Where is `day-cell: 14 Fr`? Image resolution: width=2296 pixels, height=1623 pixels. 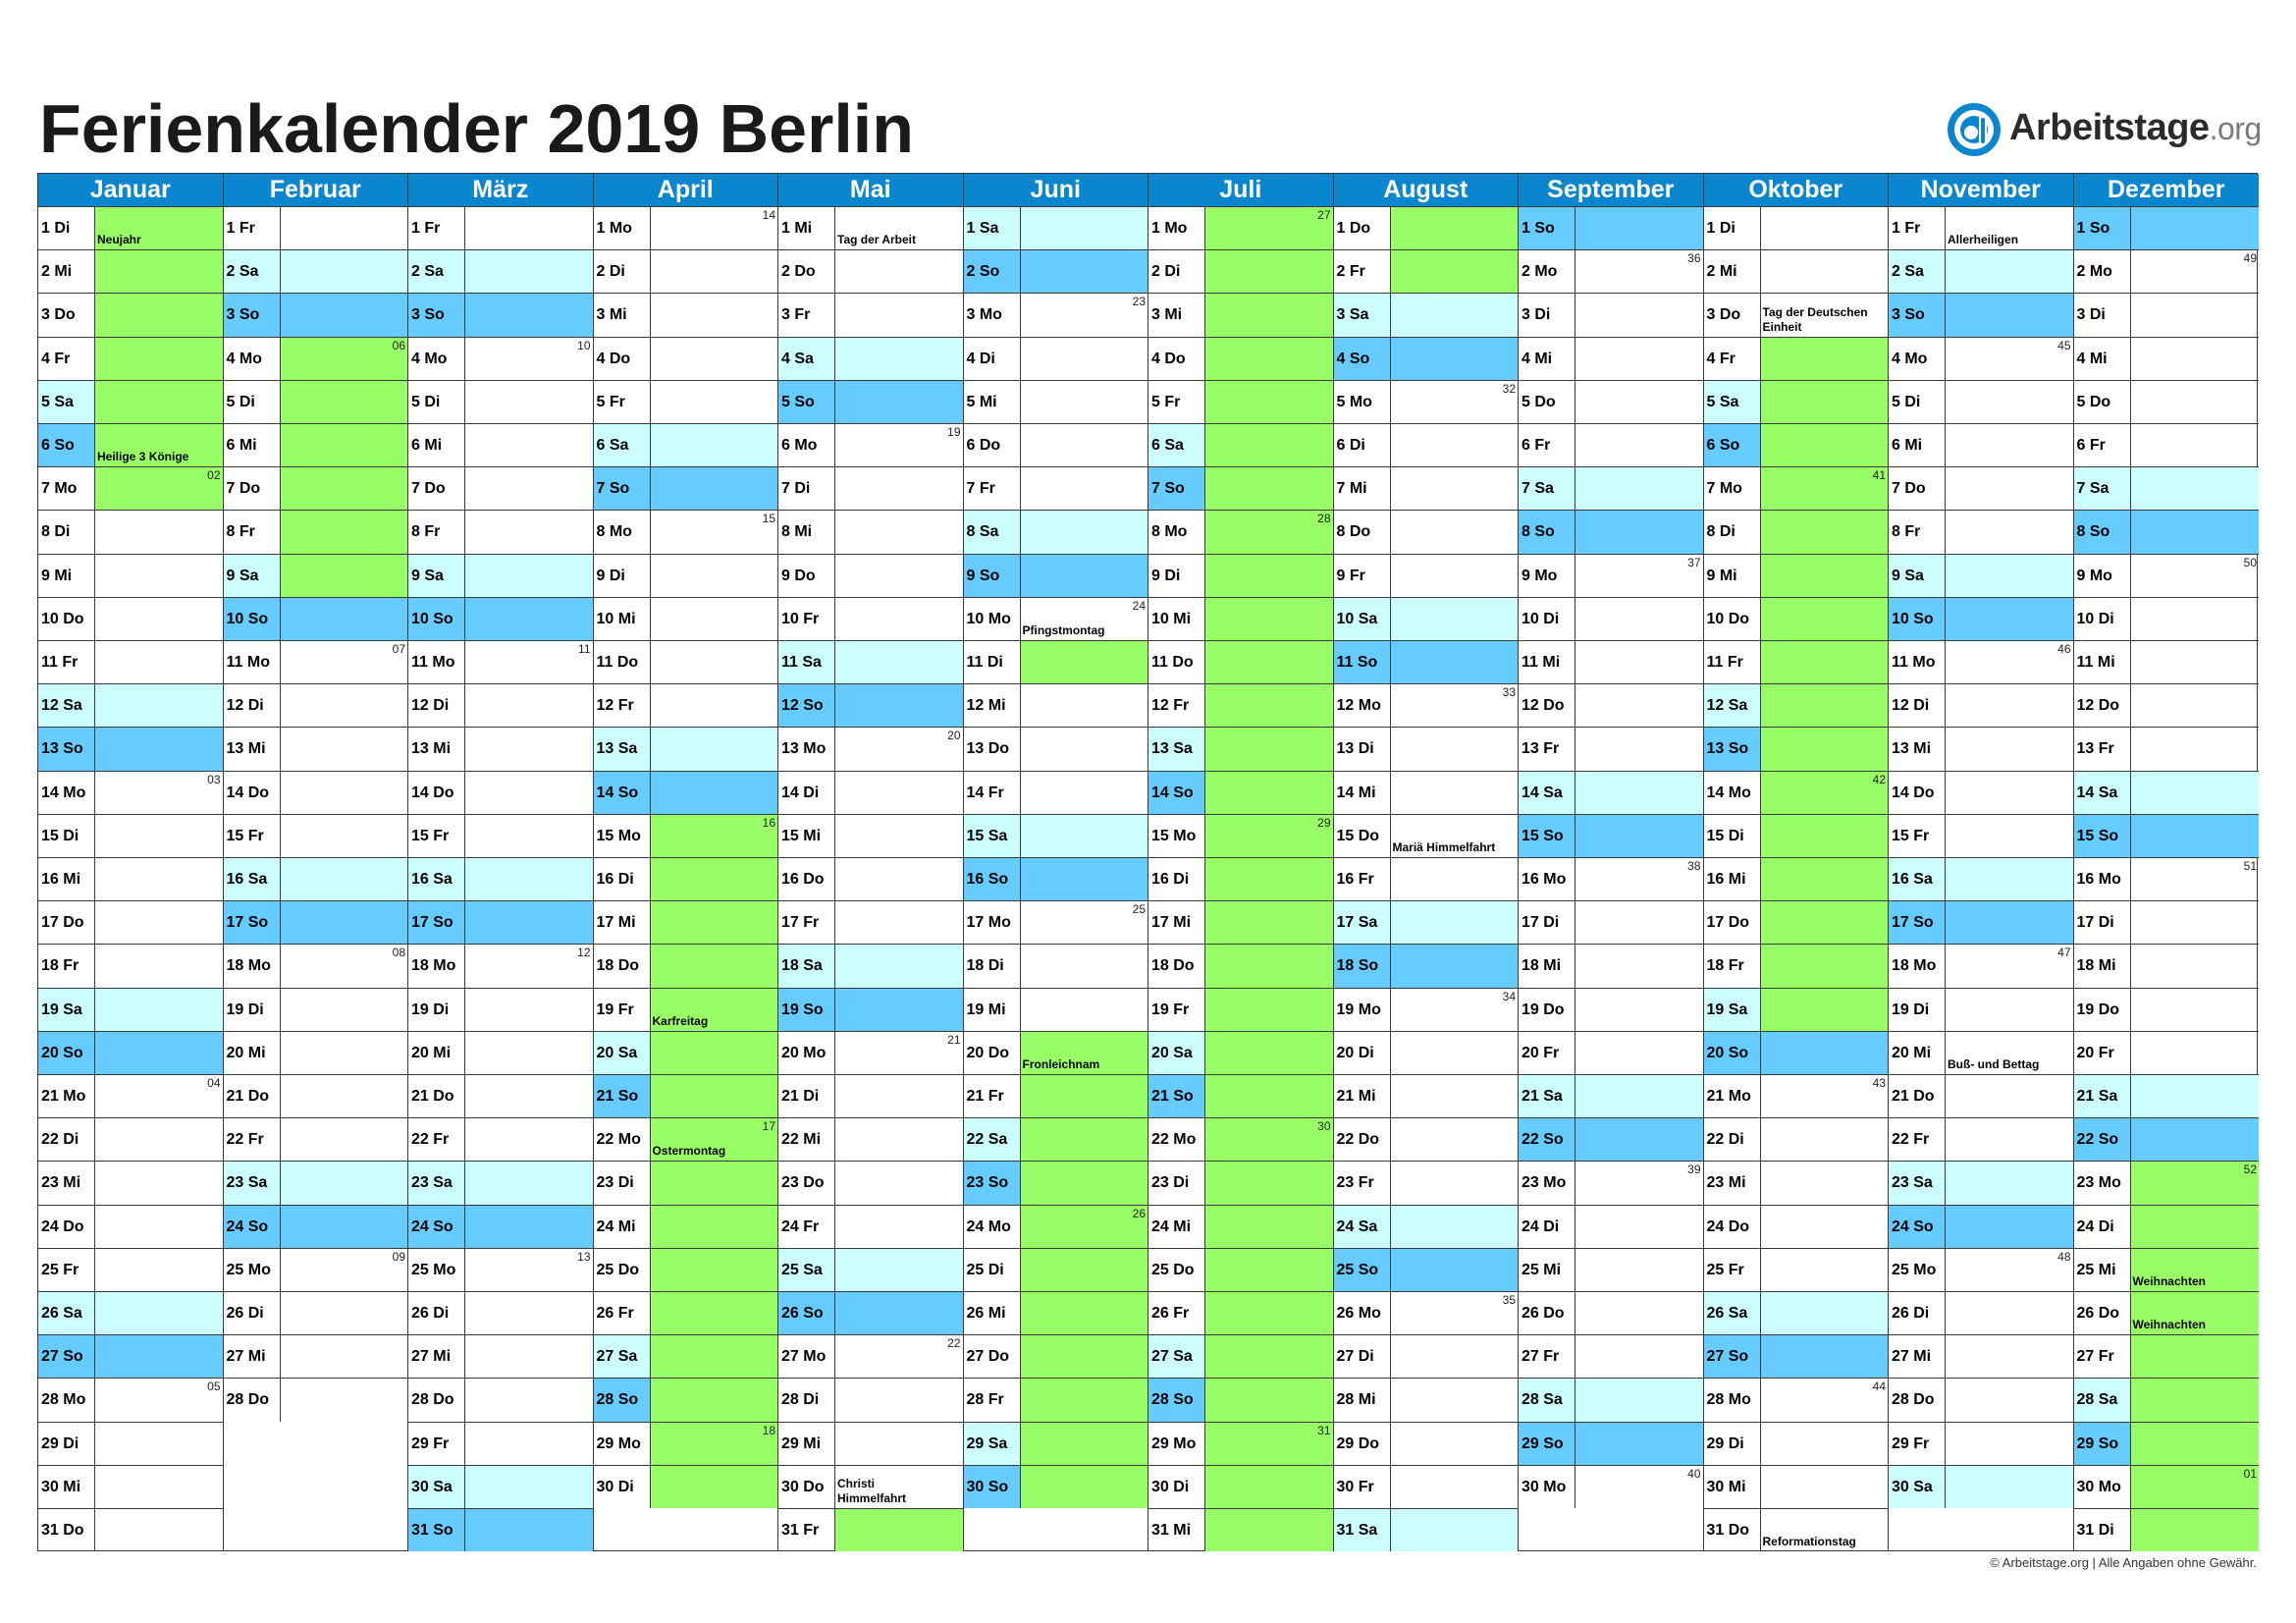
day-cell: 14 Fr is located at coordinates (1056, 792).